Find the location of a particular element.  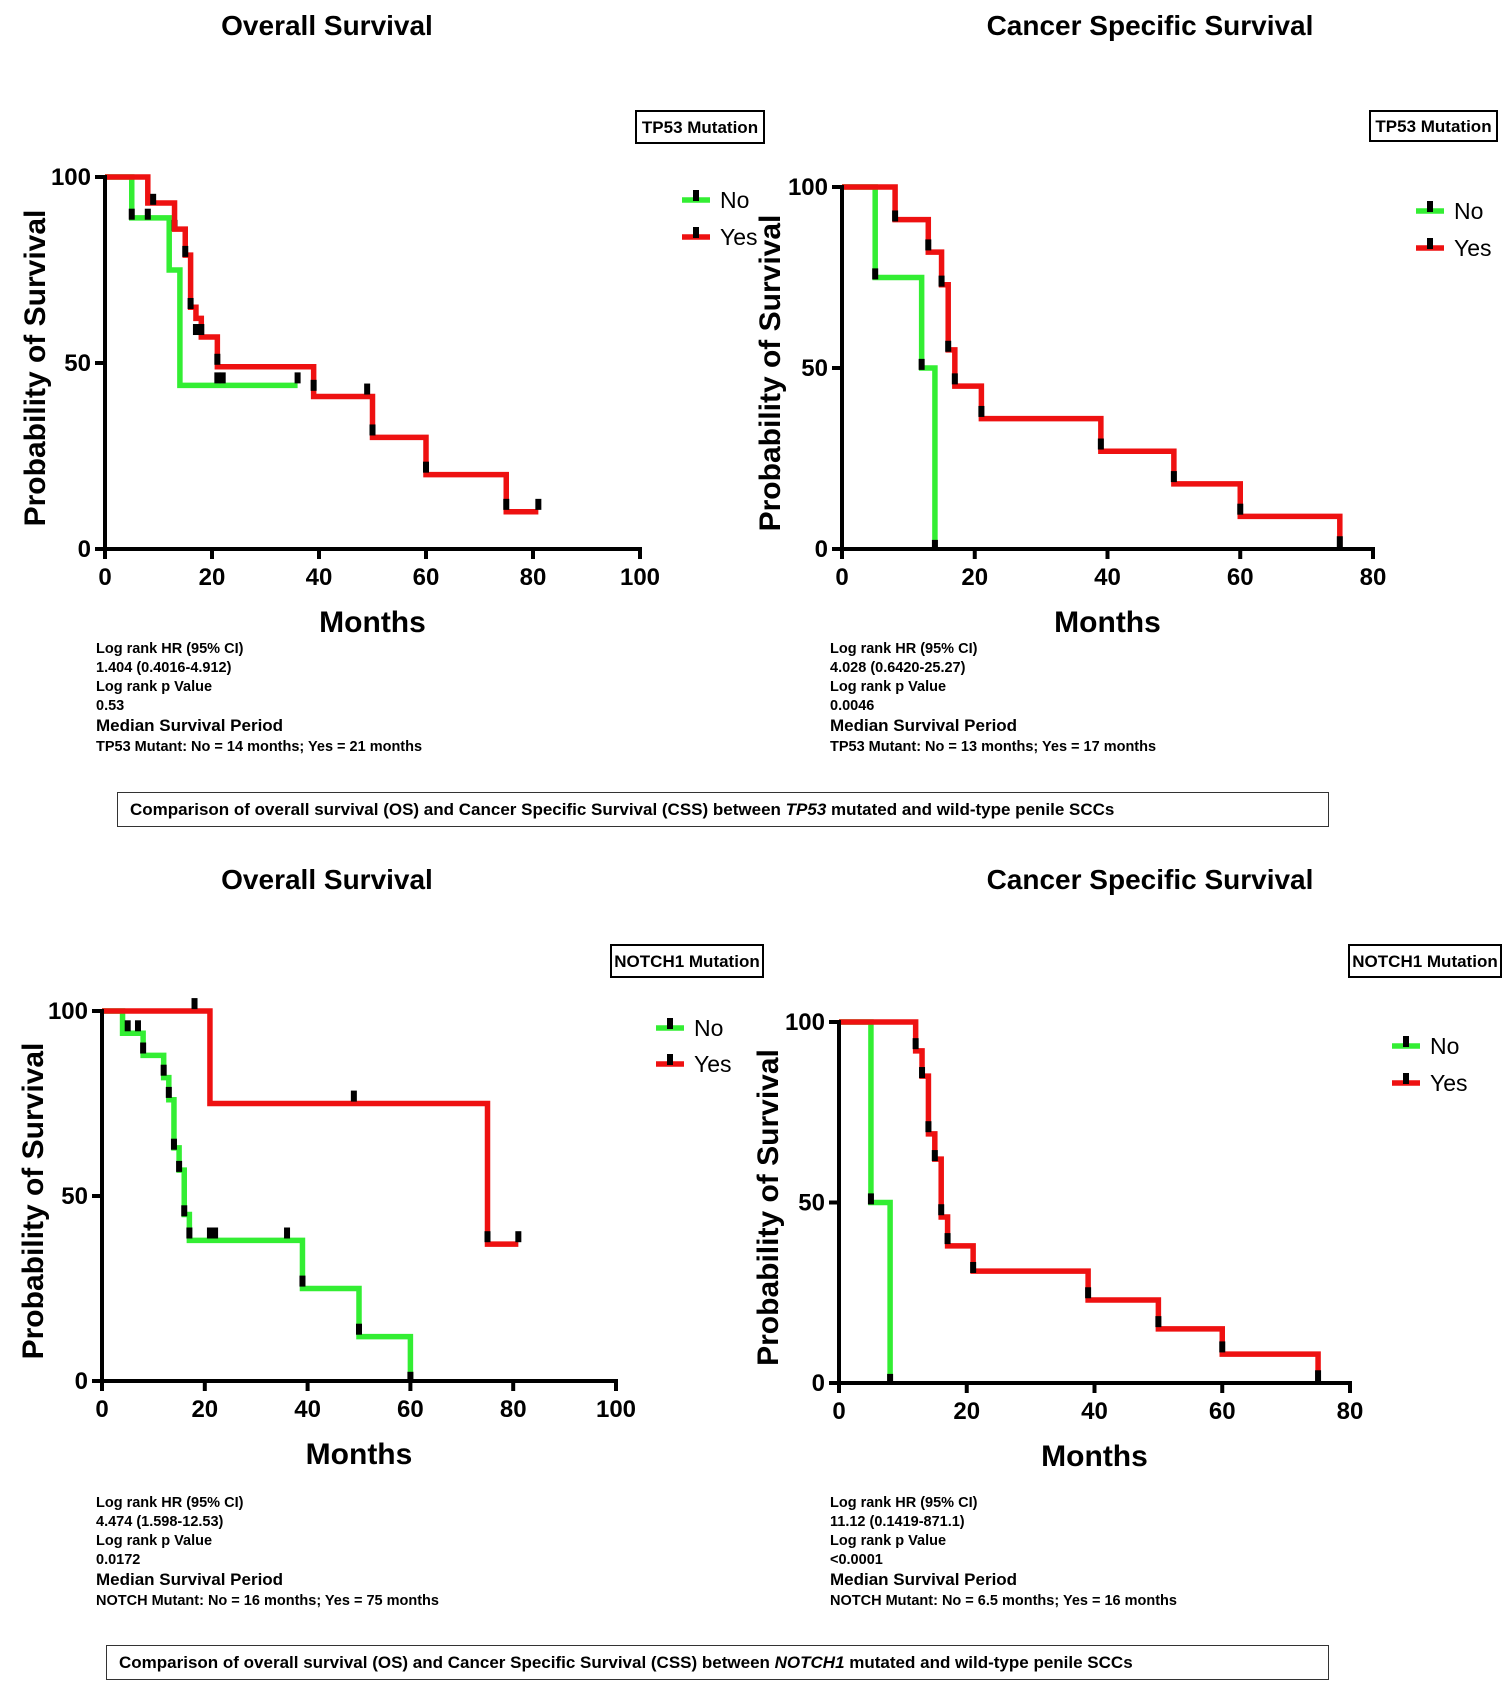

chart-title: Cancer Specific Survival is located at coordinates (1150, 25).